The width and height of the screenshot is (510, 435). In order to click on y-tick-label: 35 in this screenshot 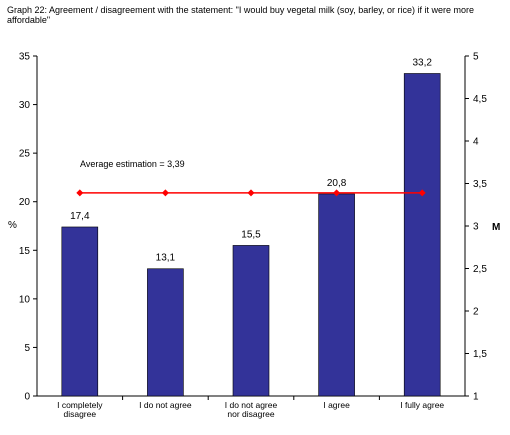, I will do `click(25, 57)`.